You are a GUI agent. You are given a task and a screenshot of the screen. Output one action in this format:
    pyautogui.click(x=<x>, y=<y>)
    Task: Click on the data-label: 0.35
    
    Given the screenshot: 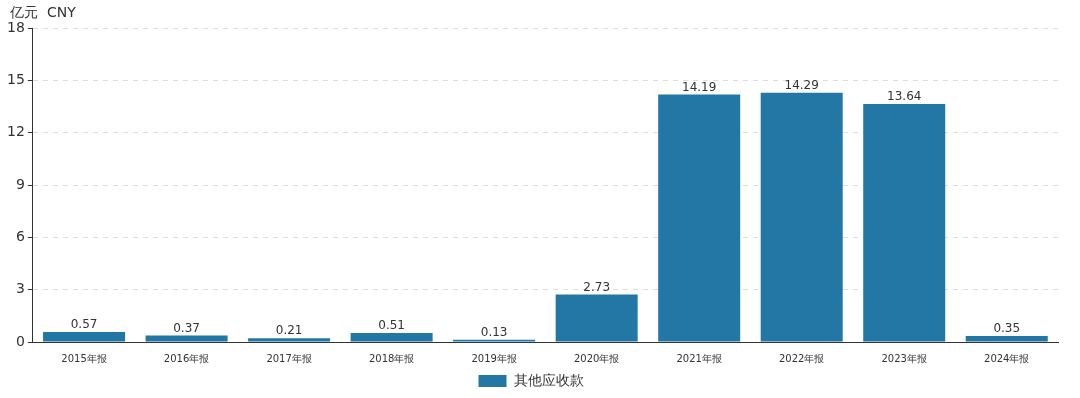 What is the action you would take?
    pyautogui.click(x=1007, y=328)
    